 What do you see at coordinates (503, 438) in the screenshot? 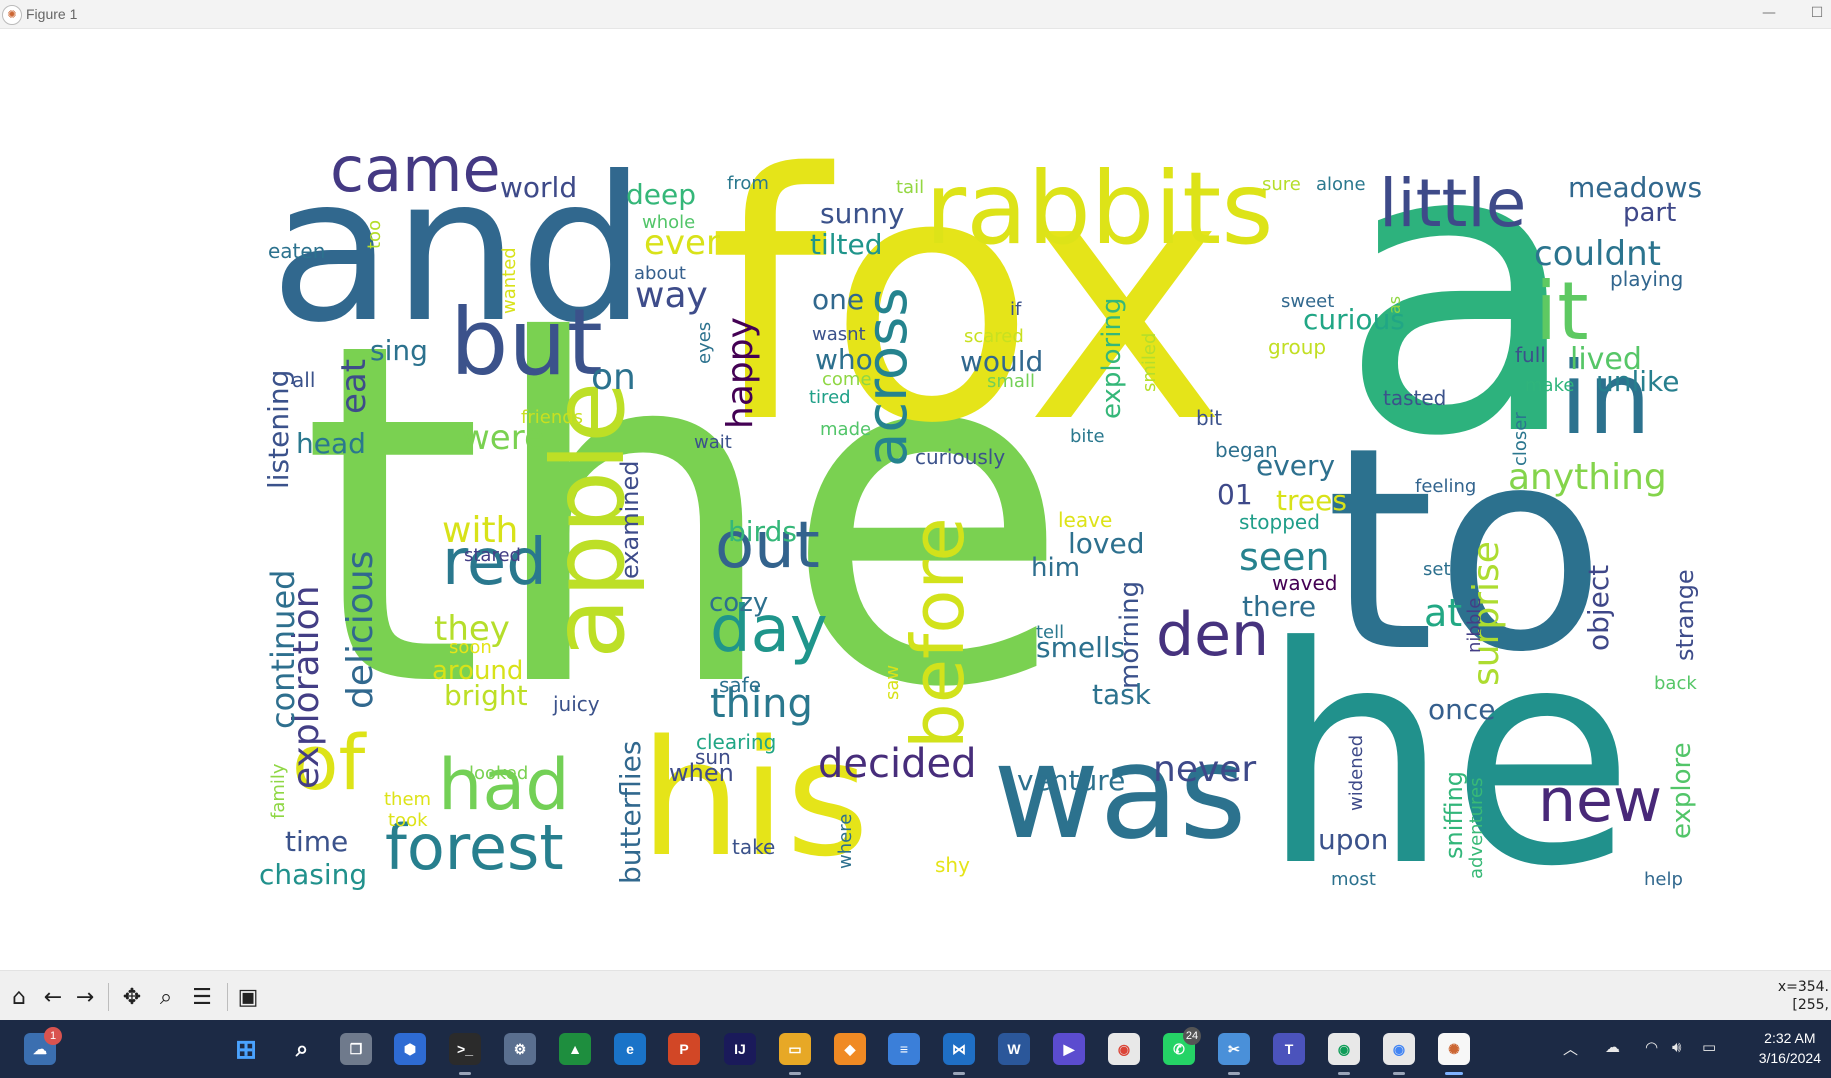
I see `word-were: were` at bounding box center [503, 438].